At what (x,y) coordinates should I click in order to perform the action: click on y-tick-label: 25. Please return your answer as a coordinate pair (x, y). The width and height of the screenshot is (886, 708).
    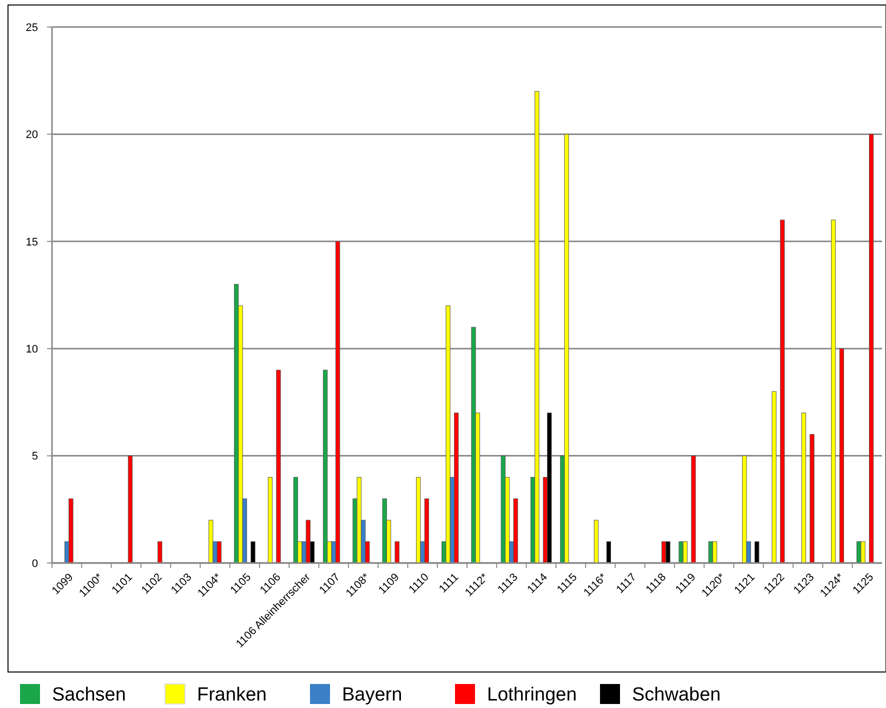
    Looking at the image, I should click on (32, 28).